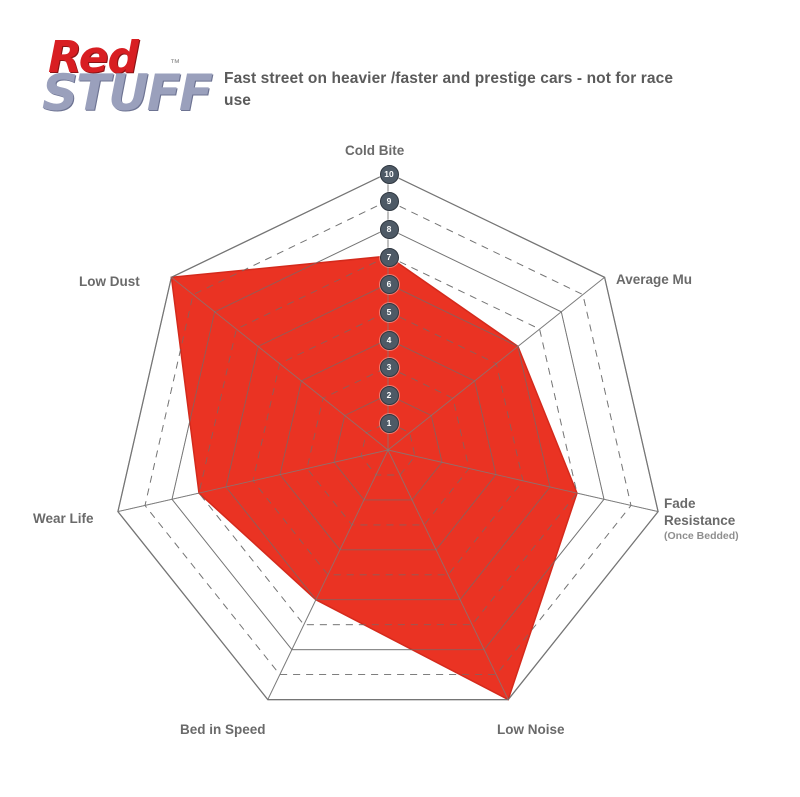 This screenshot has height=797, width=800. What do you see at coordinates (389, 257) in the screenshot?
I see `scale-tick-7: 7` at bounding box center [389, 257].